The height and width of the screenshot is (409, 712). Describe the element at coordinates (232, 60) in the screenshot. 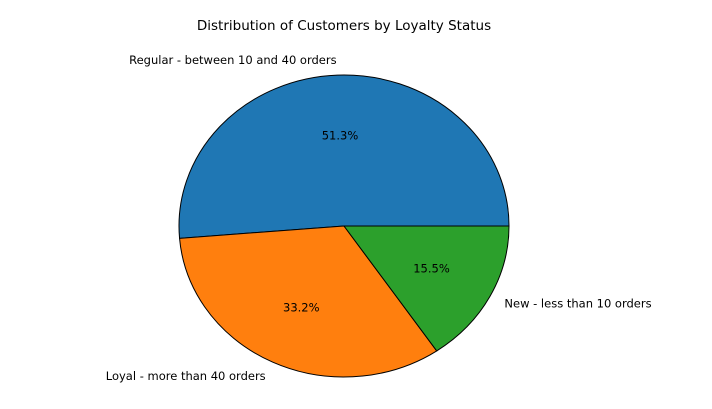

I see `pie-category-label-0: Regular - between 10 and 40 orders` at that location.